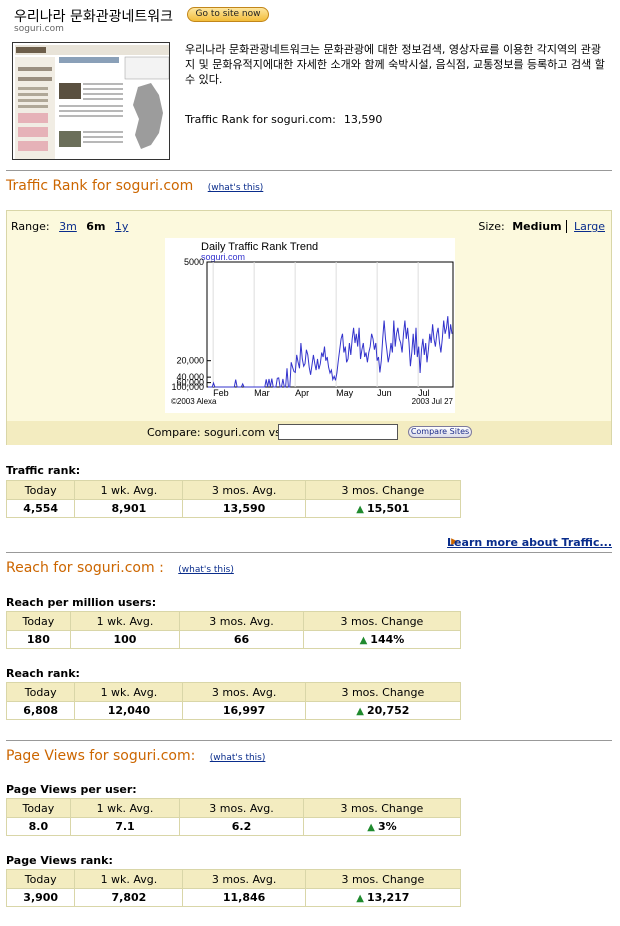  Describe the element at coordinates (43, 470) in the screenshot. I see `traffic-rank-label: Traffic rank:` at that location.